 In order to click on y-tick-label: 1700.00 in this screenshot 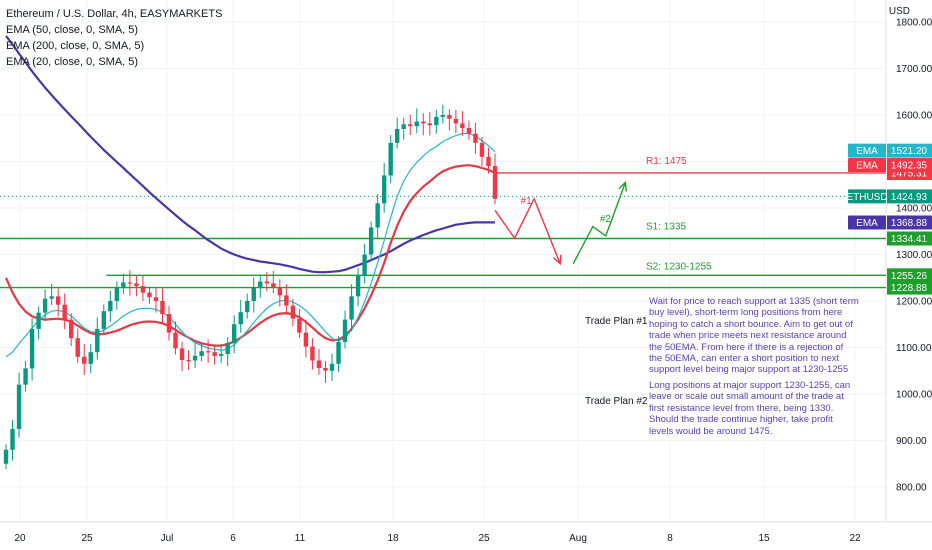, I will do `click(914, 69)`.